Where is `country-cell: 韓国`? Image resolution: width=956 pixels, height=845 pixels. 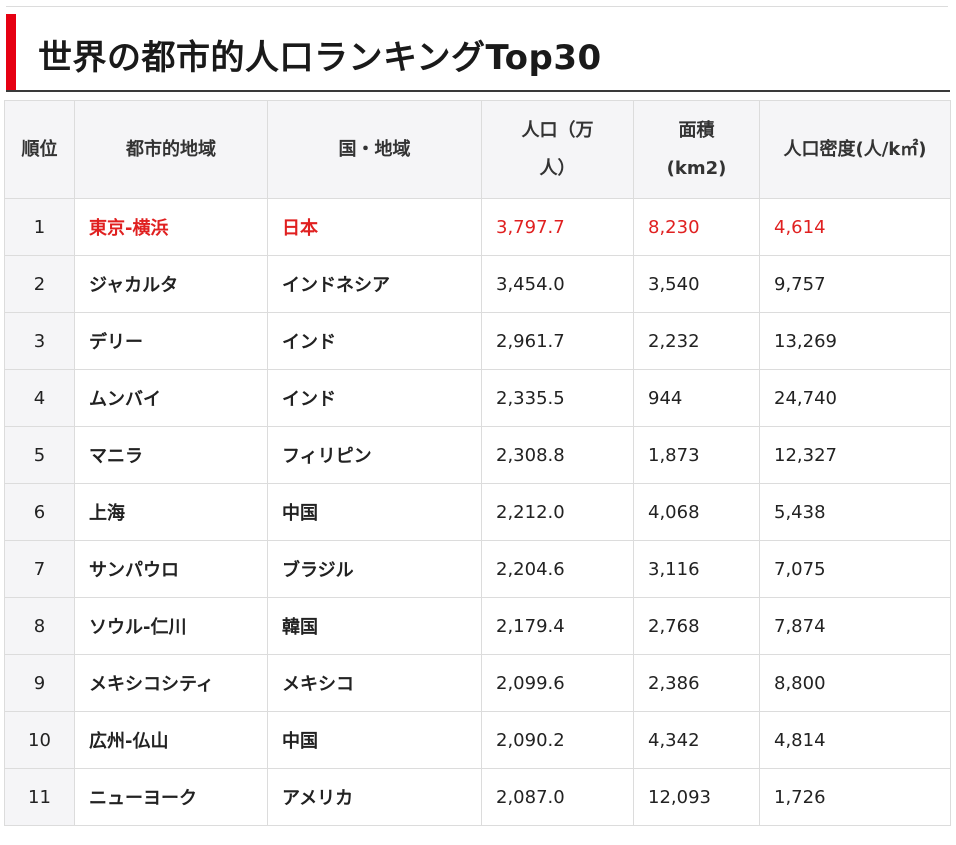
country-cell: 韓国 is located at coordinates (374, 626).